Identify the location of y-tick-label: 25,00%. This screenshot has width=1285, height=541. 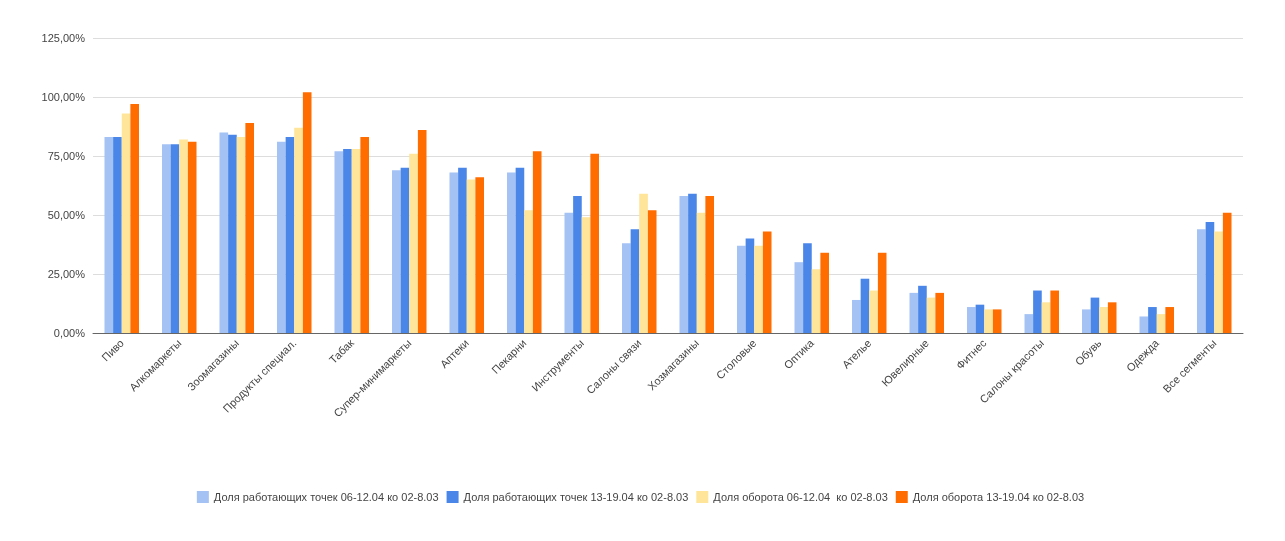
(66, 274).